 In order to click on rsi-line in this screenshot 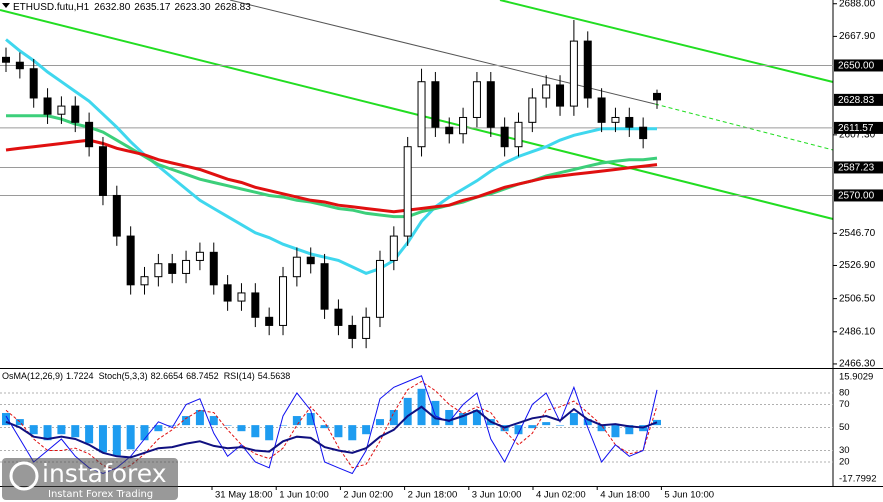, I will do `click(331, 432)`.